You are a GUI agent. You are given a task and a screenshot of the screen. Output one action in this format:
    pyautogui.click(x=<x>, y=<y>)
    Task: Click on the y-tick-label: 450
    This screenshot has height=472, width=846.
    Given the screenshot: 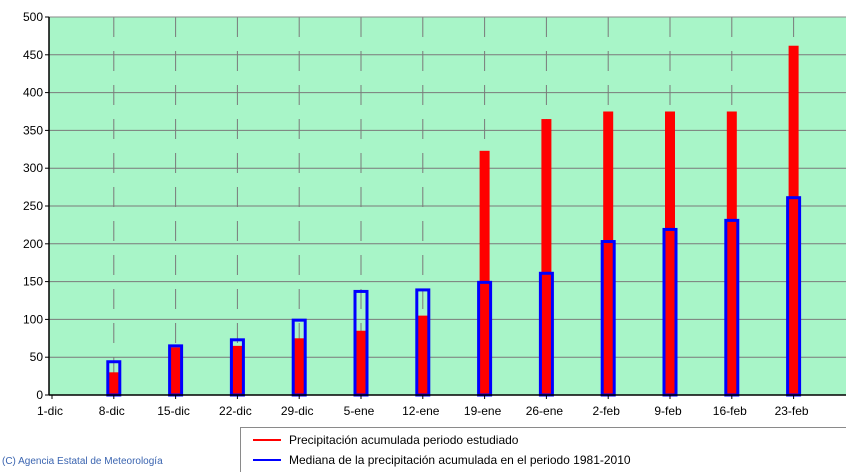 What is the action you would take?
    pyautogui.click(x=33, y=55)
    